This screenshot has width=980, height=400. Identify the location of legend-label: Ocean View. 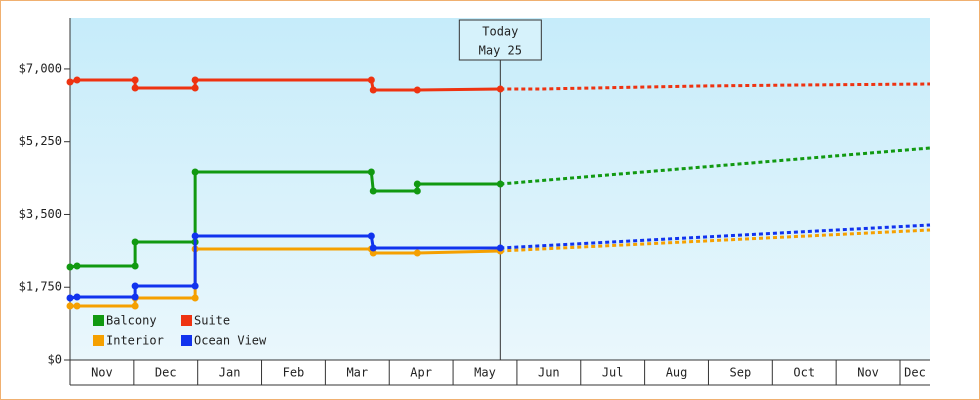
(230, 341).